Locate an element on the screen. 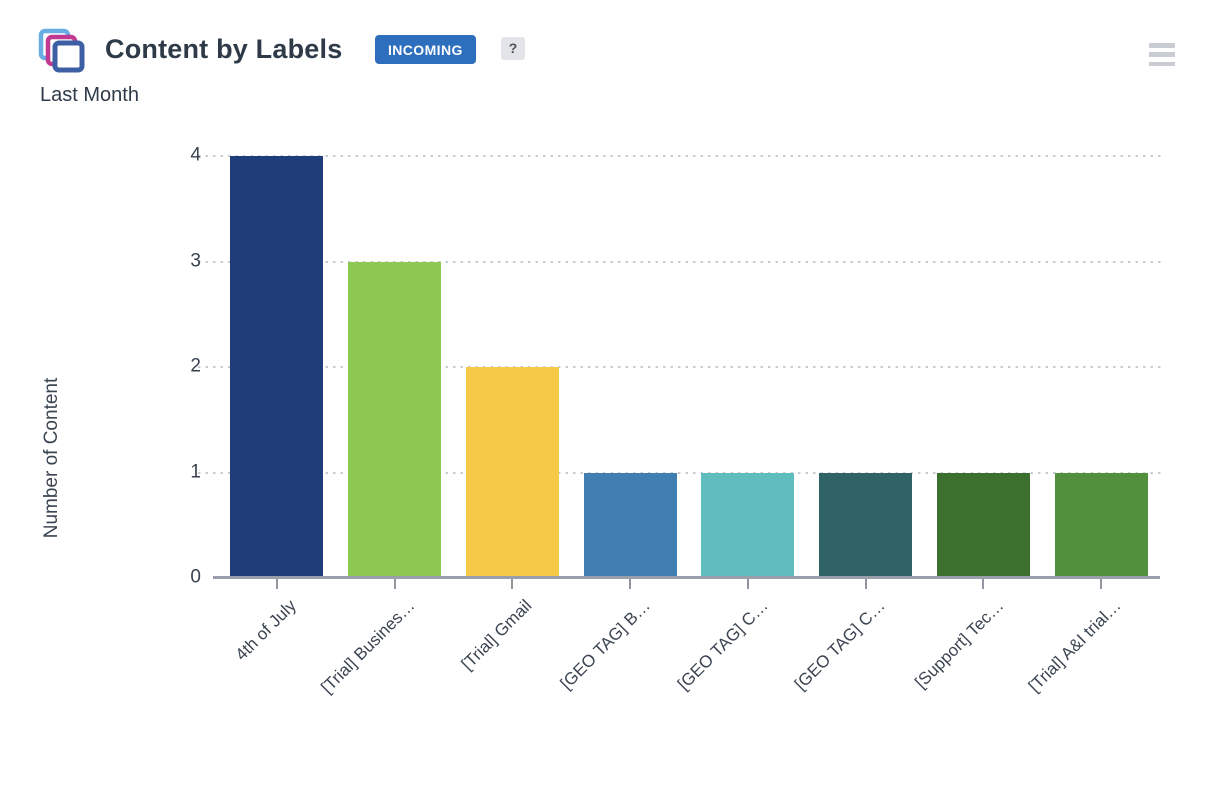  y-tick-label-4: 4 is located at coordinates (195, 155).